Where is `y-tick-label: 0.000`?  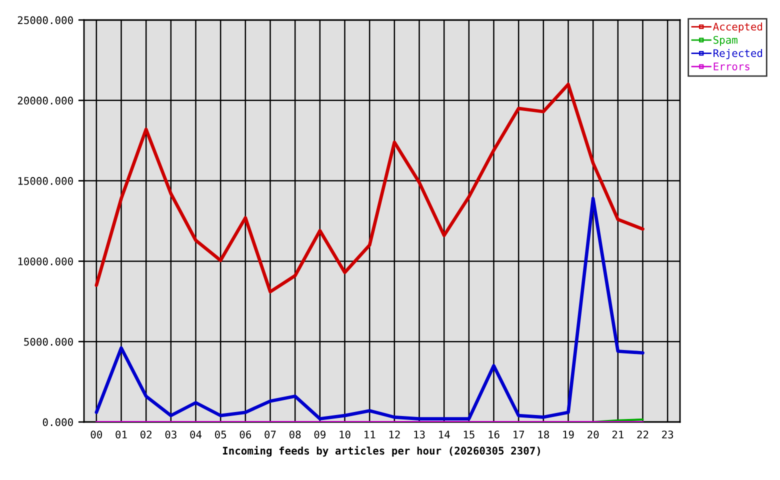 y-tick-label: 0.000 is located at coordinates (57, 422).